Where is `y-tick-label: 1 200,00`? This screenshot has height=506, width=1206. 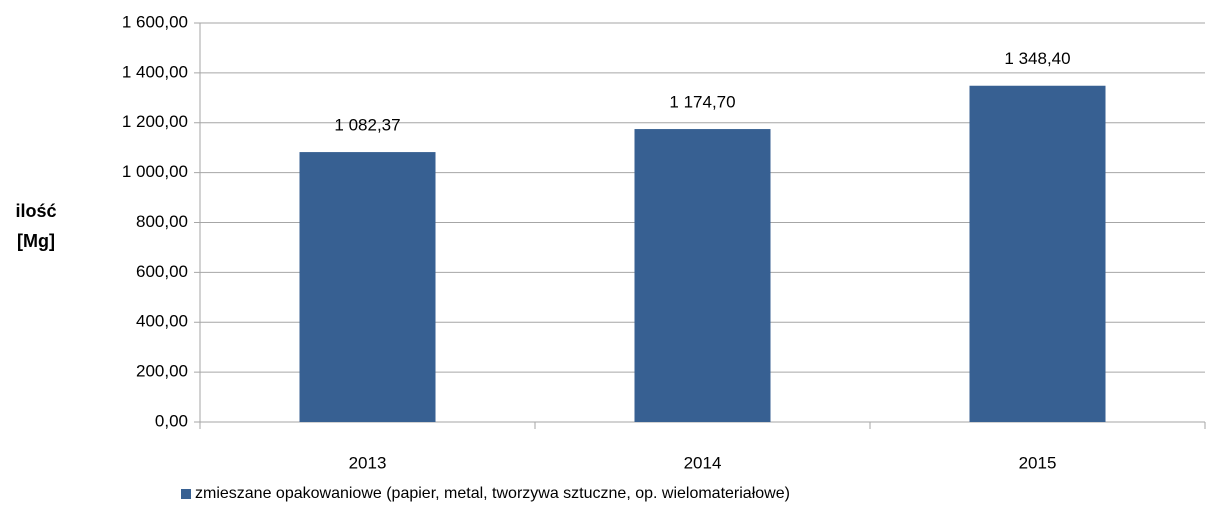 y-tick-label: 1 200,00 is located at coordinates (155, 121).